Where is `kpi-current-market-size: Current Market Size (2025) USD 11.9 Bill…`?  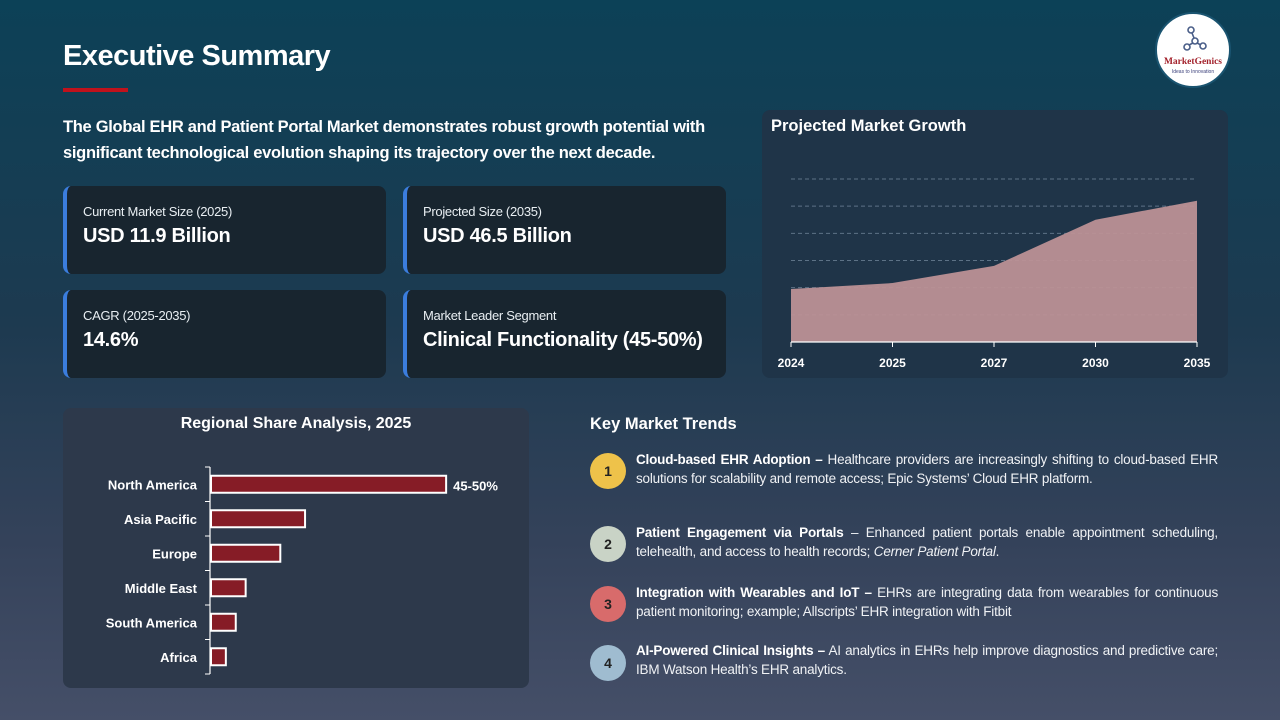
kpi-current-market-size: Current Market Size (2025) USD 11.9 Bill… is located at coordinates (224, 230).